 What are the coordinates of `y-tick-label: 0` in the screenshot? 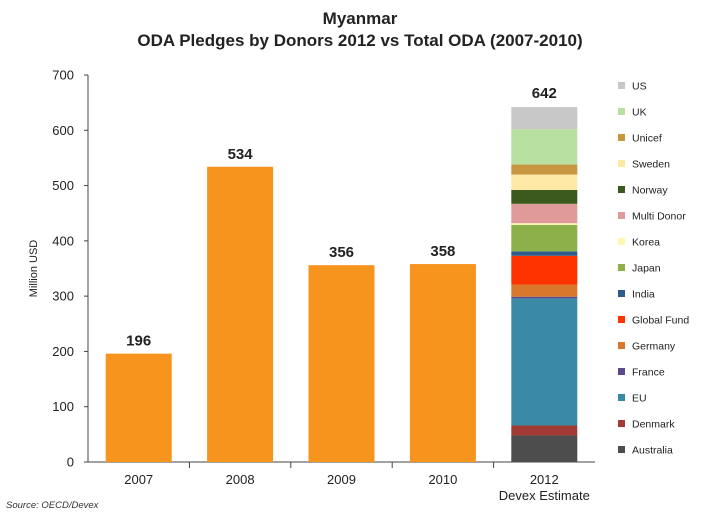 It's located at (70, 462).